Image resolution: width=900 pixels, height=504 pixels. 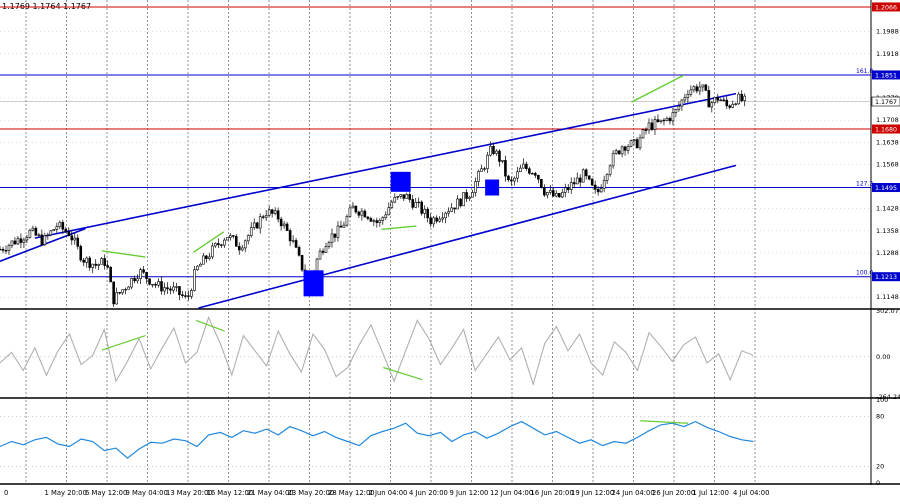 What do you see at coordinates (511, 493) in the screenshot?
I see `x-tick-label: 12 Jun 04:00` at bounding box center [511, 493].